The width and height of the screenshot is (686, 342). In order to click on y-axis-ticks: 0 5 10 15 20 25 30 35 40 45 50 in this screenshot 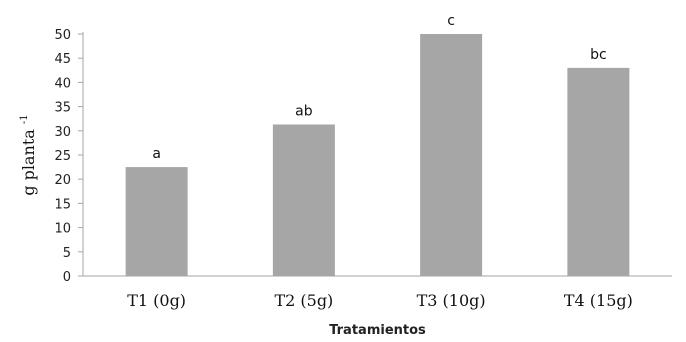, I will do `click(68, 156)`.